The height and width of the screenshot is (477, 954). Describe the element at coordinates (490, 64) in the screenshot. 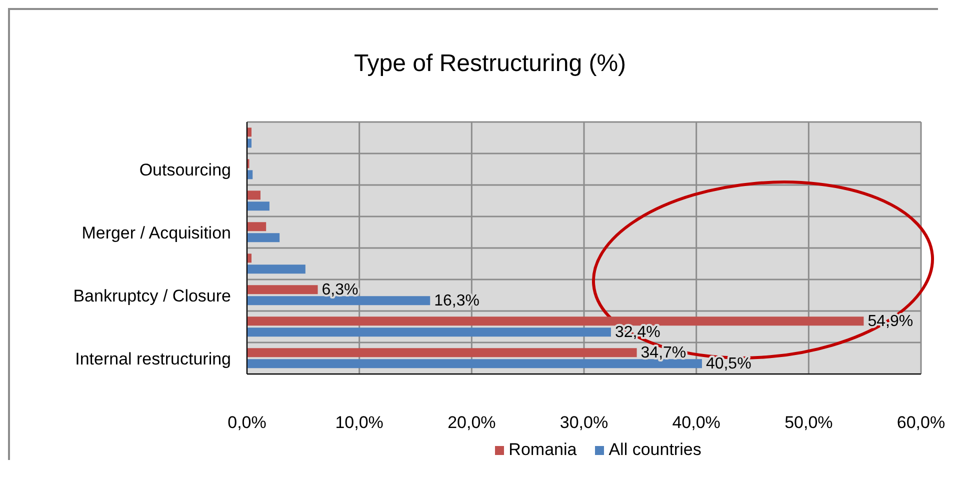

I see `chart-title: Type of Restructuring (%)` at that location.